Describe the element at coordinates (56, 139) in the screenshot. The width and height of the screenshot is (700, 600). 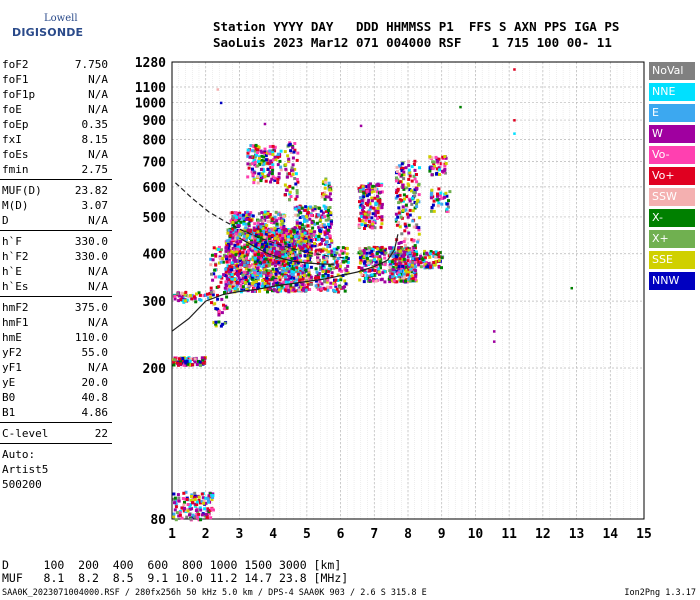
I see `param-row: fxI 8.15` at that location.